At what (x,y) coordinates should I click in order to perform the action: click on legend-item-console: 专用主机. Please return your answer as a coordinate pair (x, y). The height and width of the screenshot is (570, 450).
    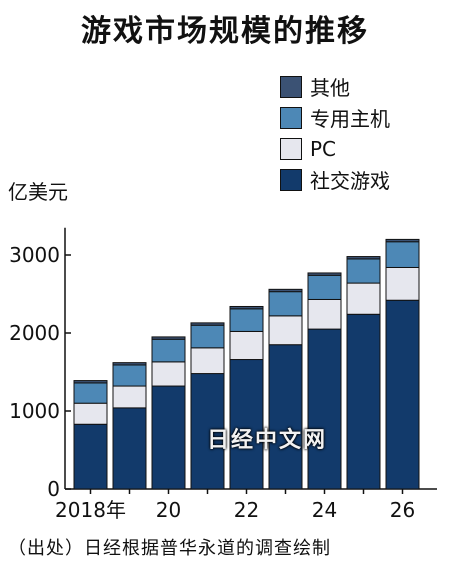
    Looking at the image, I should click on (335, 118).